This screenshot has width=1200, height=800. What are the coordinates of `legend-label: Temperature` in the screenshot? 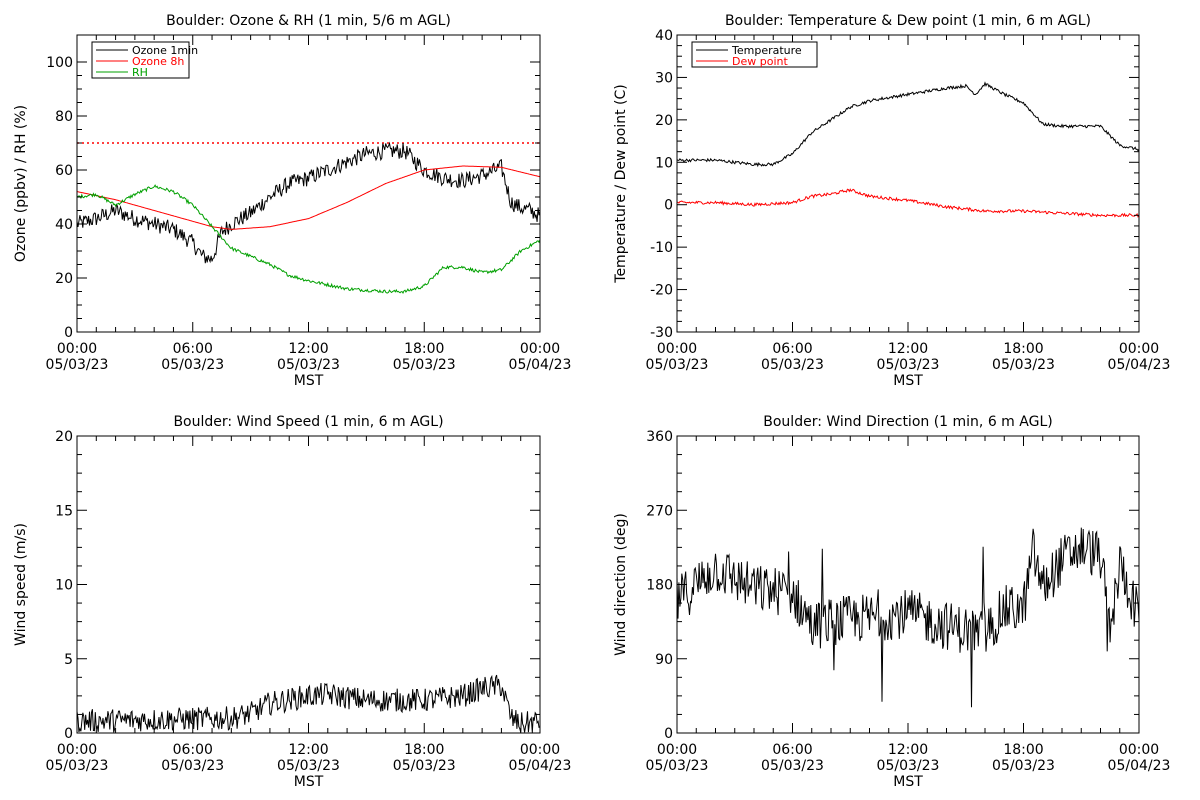 It's located at (766, 50).